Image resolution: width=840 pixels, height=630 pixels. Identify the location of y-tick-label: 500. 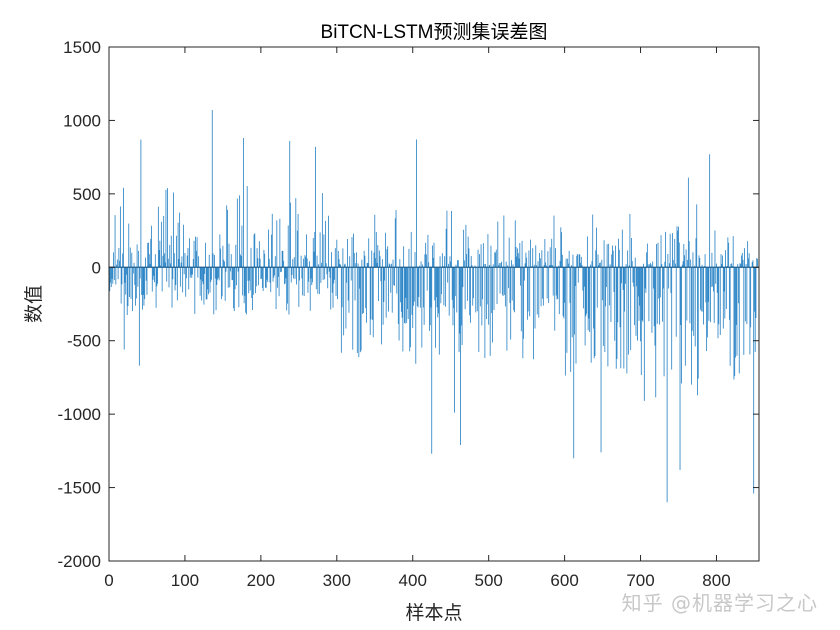
(87, 194).